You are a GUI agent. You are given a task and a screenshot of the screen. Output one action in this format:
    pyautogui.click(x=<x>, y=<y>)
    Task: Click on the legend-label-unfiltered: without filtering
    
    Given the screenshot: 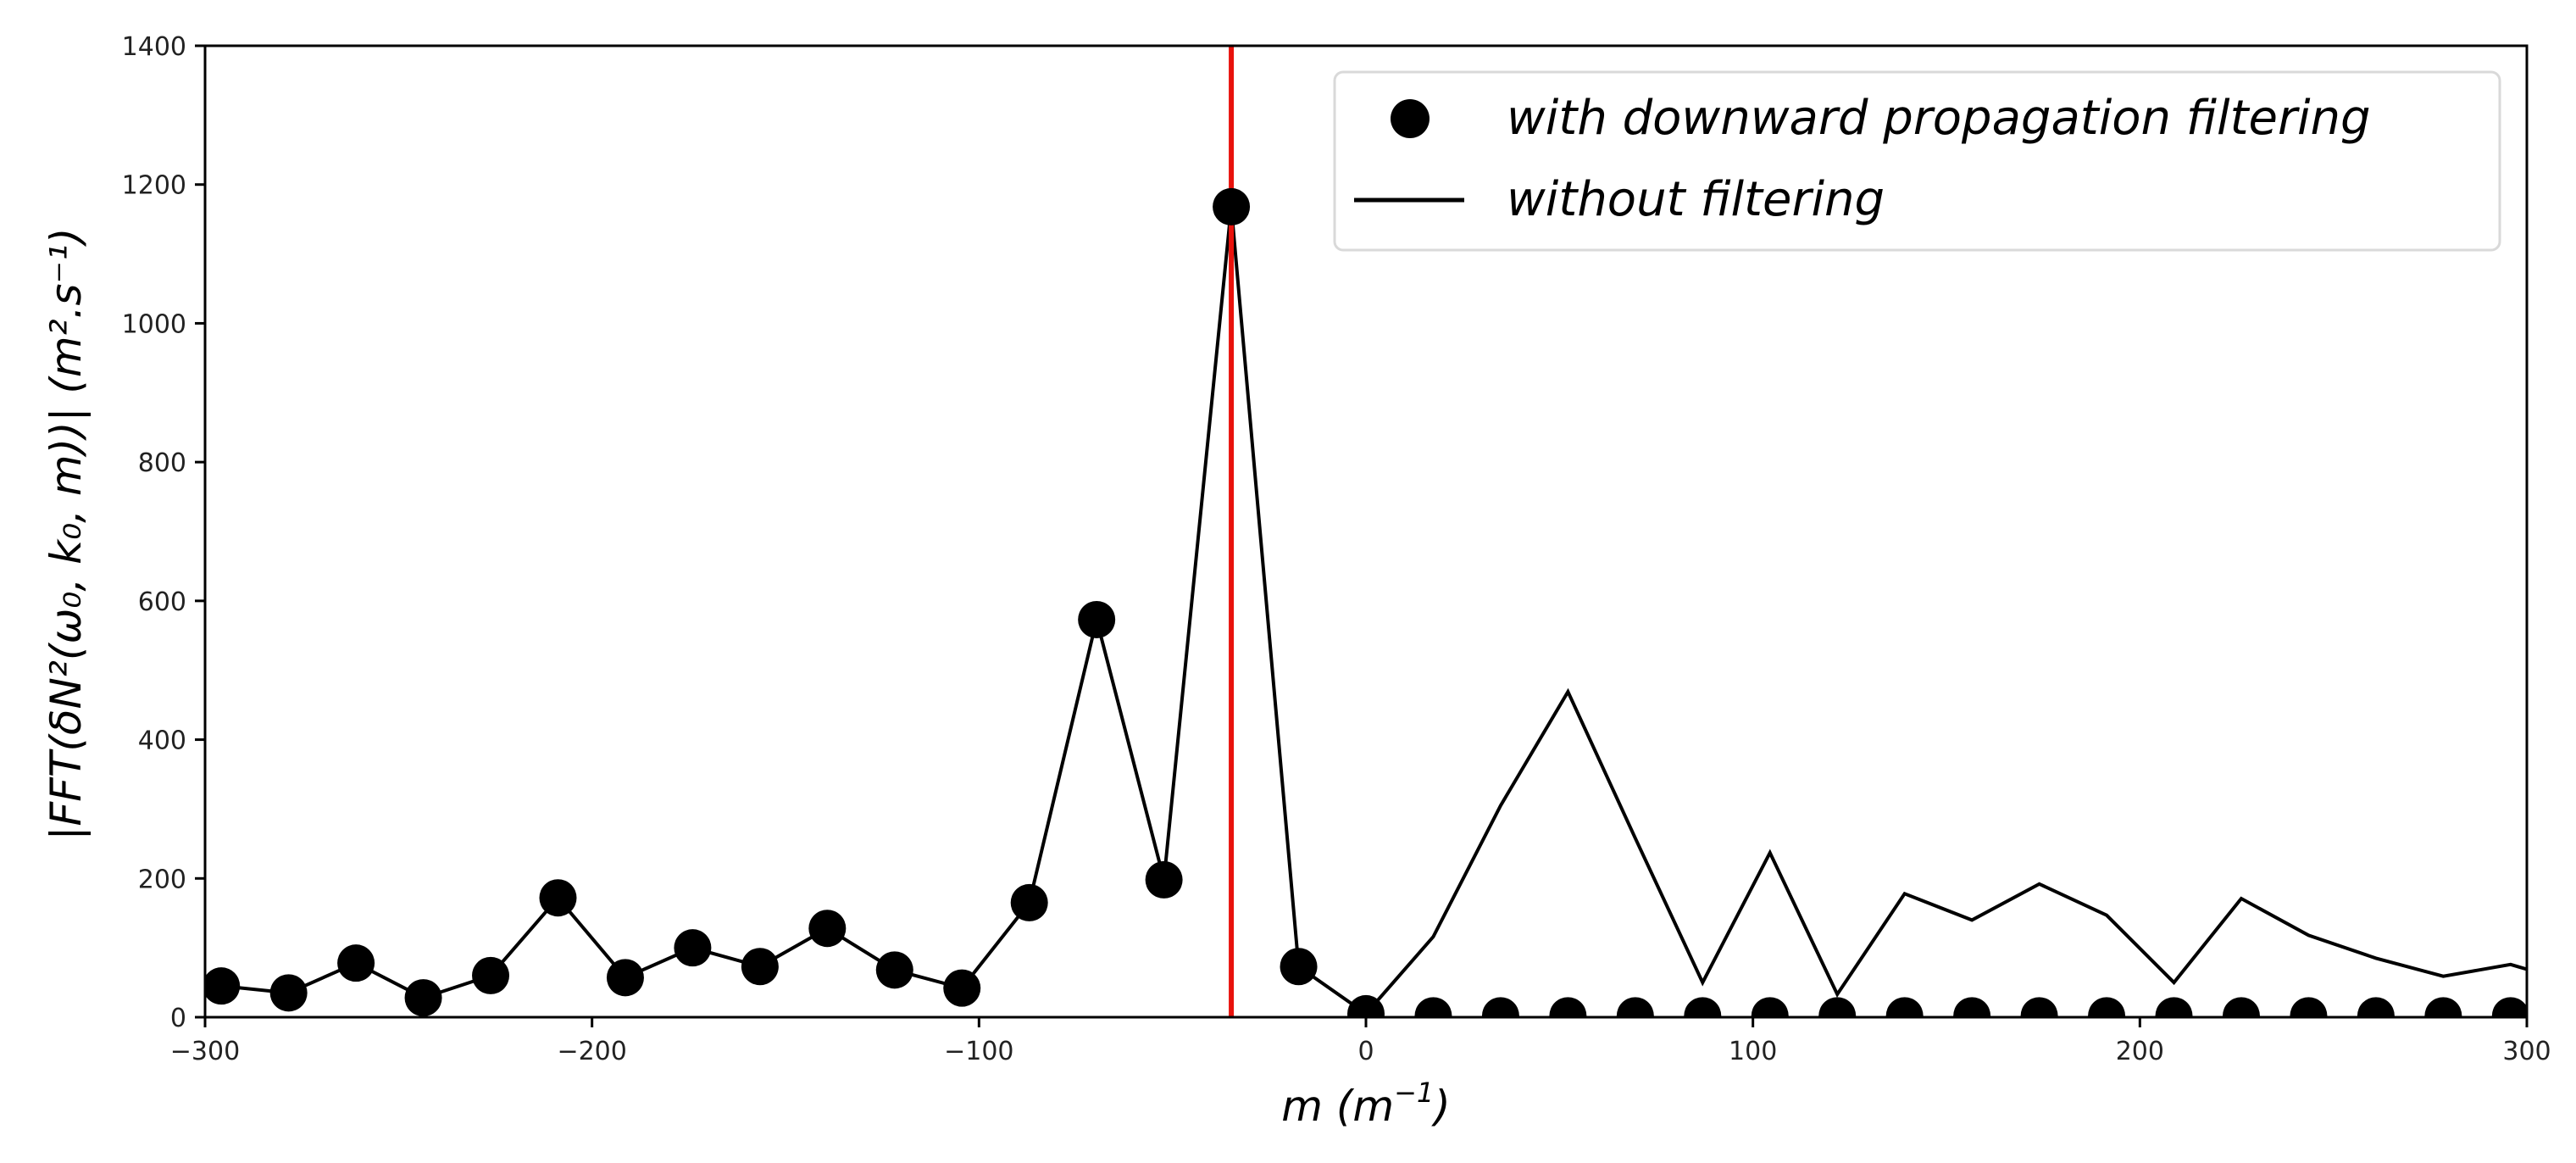 What is the action you would take?
    pyautogui.click(x=1696, y=199)
    